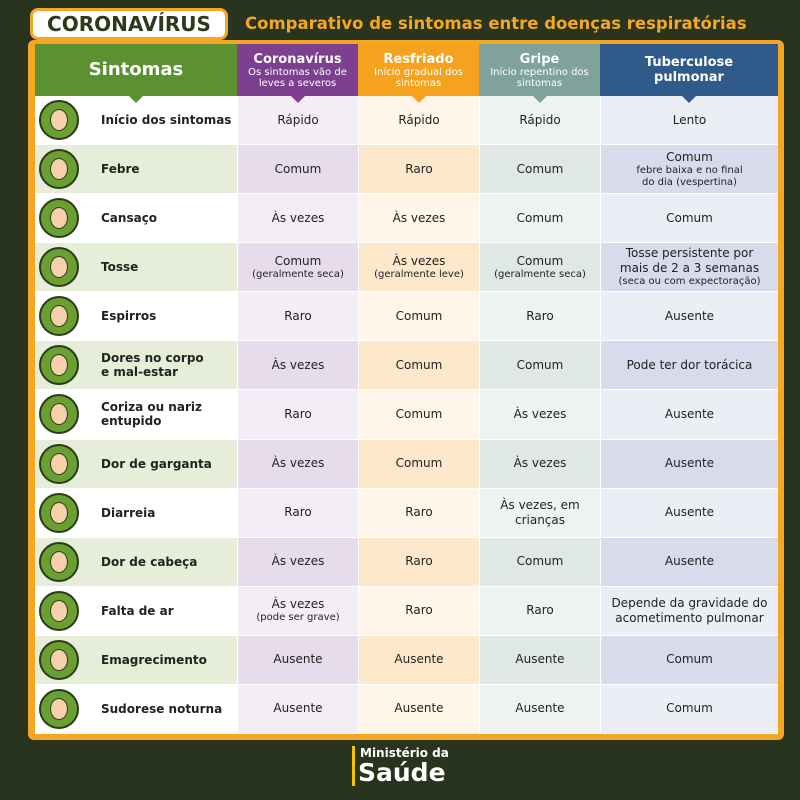 The width and height of the screenshot is (800, 800). I want to click on symptom-label: Dor de garganta, so click(156, 463).